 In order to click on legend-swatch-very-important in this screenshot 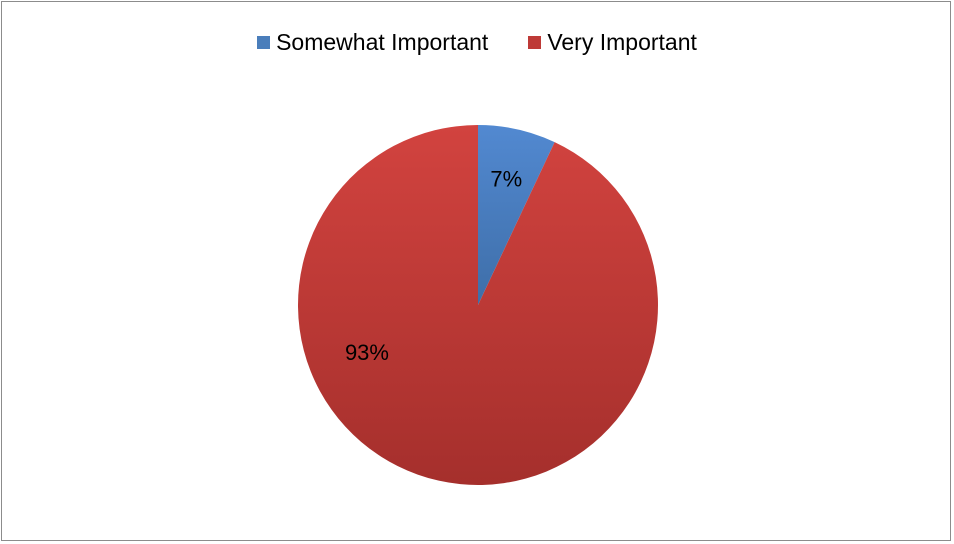, I will do `click(535, 42)`.